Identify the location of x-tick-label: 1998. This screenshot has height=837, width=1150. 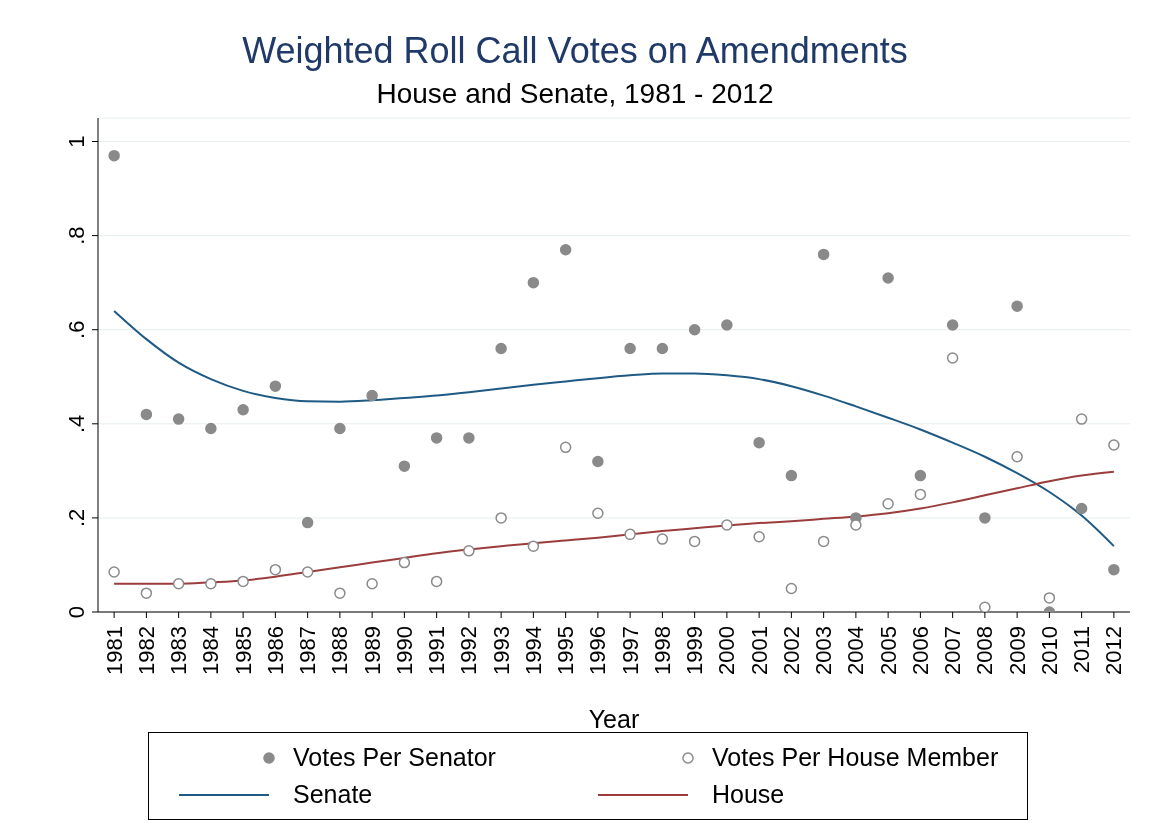
(662, 650).